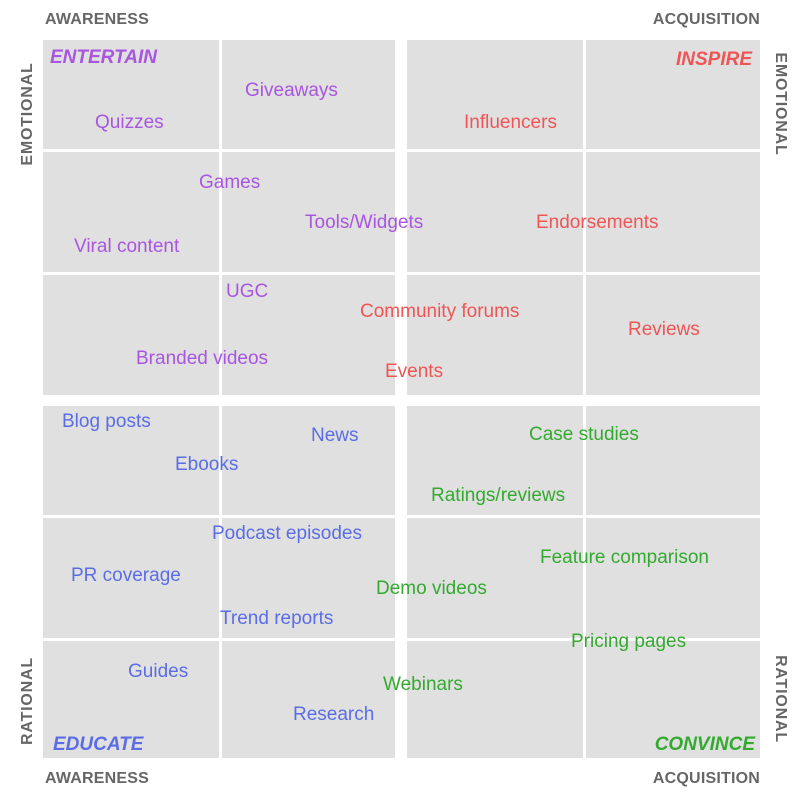 Image resolution: width=800 pixels, height=800 pixels. I want to click on educate-item: Blog posts, so click(106, 421).